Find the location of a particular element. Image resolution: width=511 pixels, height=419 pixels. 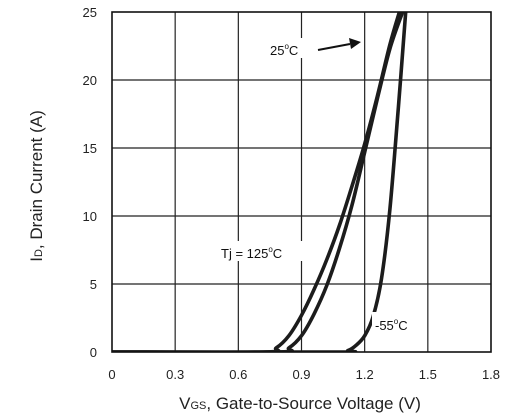

annotation-125c: Tj = 125oC is located at coordinates (264, 251).